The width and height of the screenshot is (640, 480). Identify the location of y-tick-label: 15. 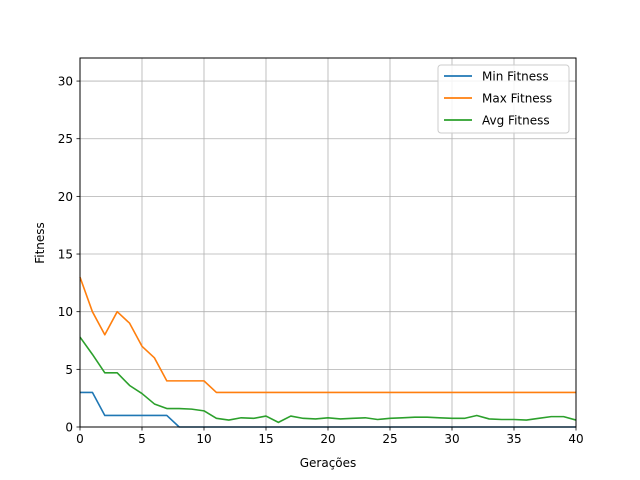
(65, 255).